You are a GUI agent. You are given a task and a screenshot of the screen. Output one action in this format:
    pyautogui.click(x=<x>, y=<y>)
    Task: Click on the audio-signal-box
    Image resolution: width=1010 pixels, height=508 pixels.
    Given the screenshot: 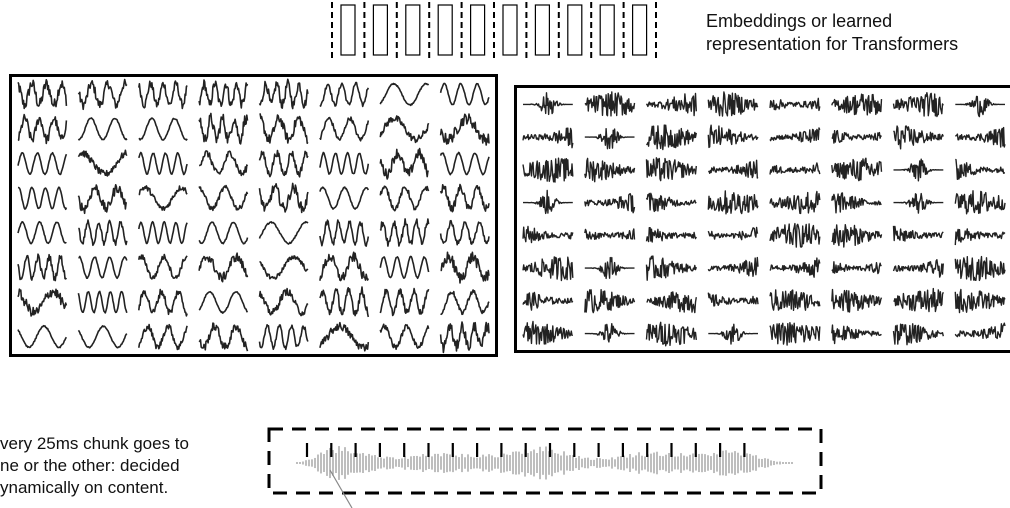 What is the action you would take?
    pyautogui.click(x=545, y=461)
    